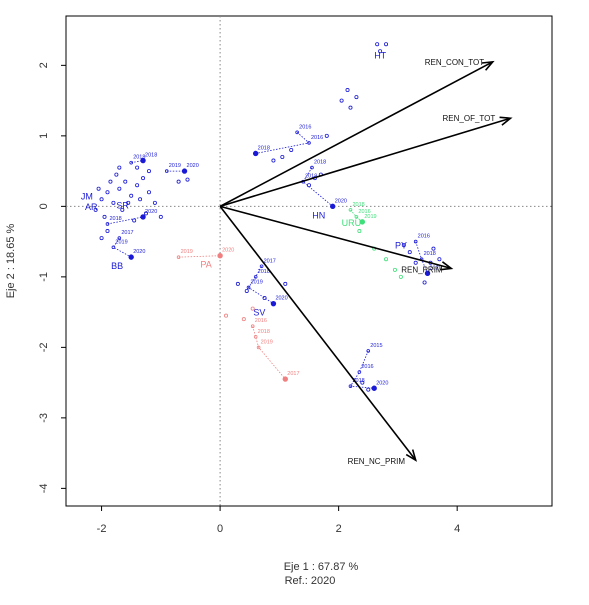  Describe the element at coordinates (52, 277) in the screenshot. I see `y-axis: -4 -3 -2 -1 0 1 2` at that location.